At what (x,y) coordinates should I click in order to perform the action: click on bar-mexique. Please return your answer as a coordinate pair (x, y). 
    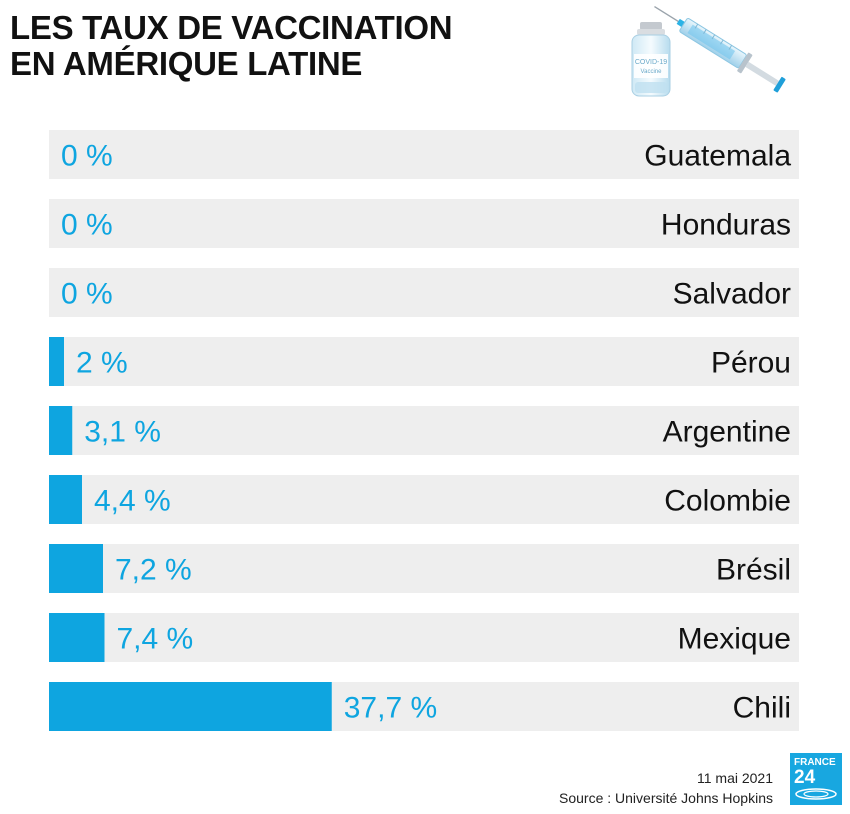
    Looking at the image, I should click on (77, 637).